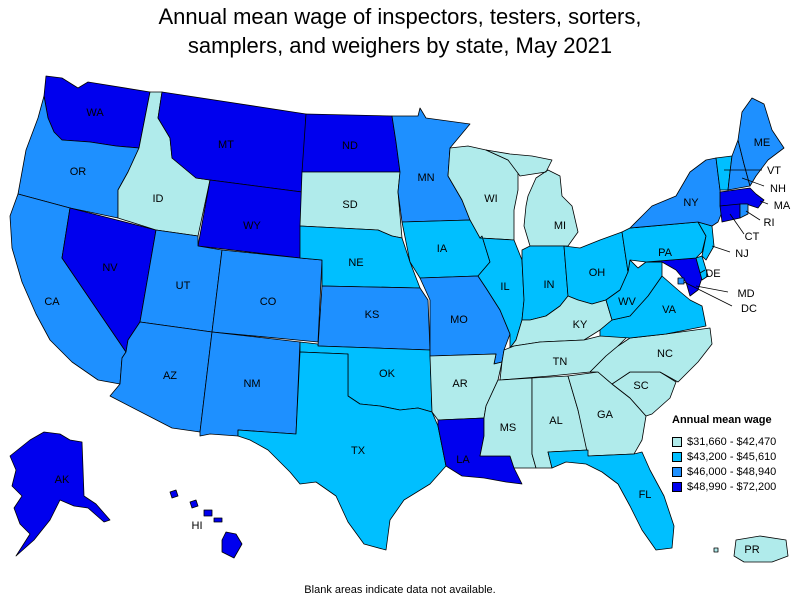 The height and width of the screenshot is (600, 800). Describe the element at coordinates (753, 215) in the screenshot. I see `leader-ri` at that location.